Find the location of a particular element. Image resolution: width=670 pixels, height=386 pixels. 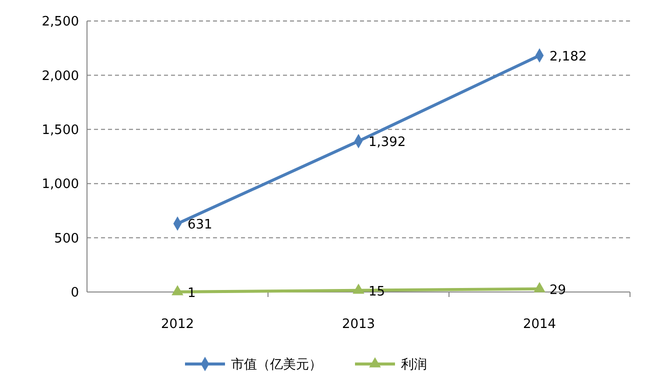

data-label: 631 is located at coordinates (200, 225).